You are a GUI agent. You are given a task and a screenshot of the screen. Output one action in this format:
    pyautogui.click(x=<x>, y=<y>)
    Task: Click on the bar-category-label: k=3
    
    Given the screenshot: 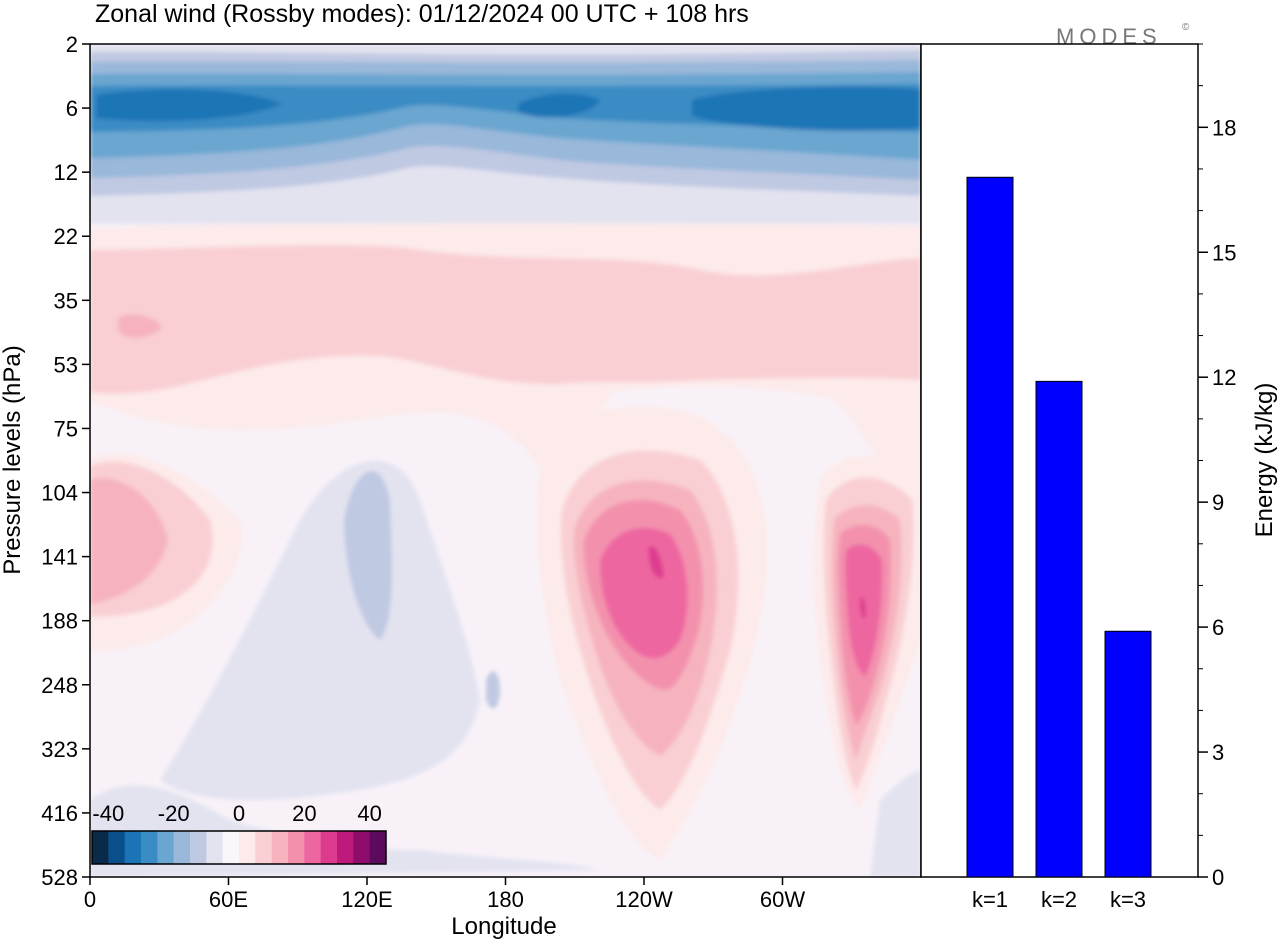 What is the action you would take?
    pyautogui.click(x=1128, y=899)
    